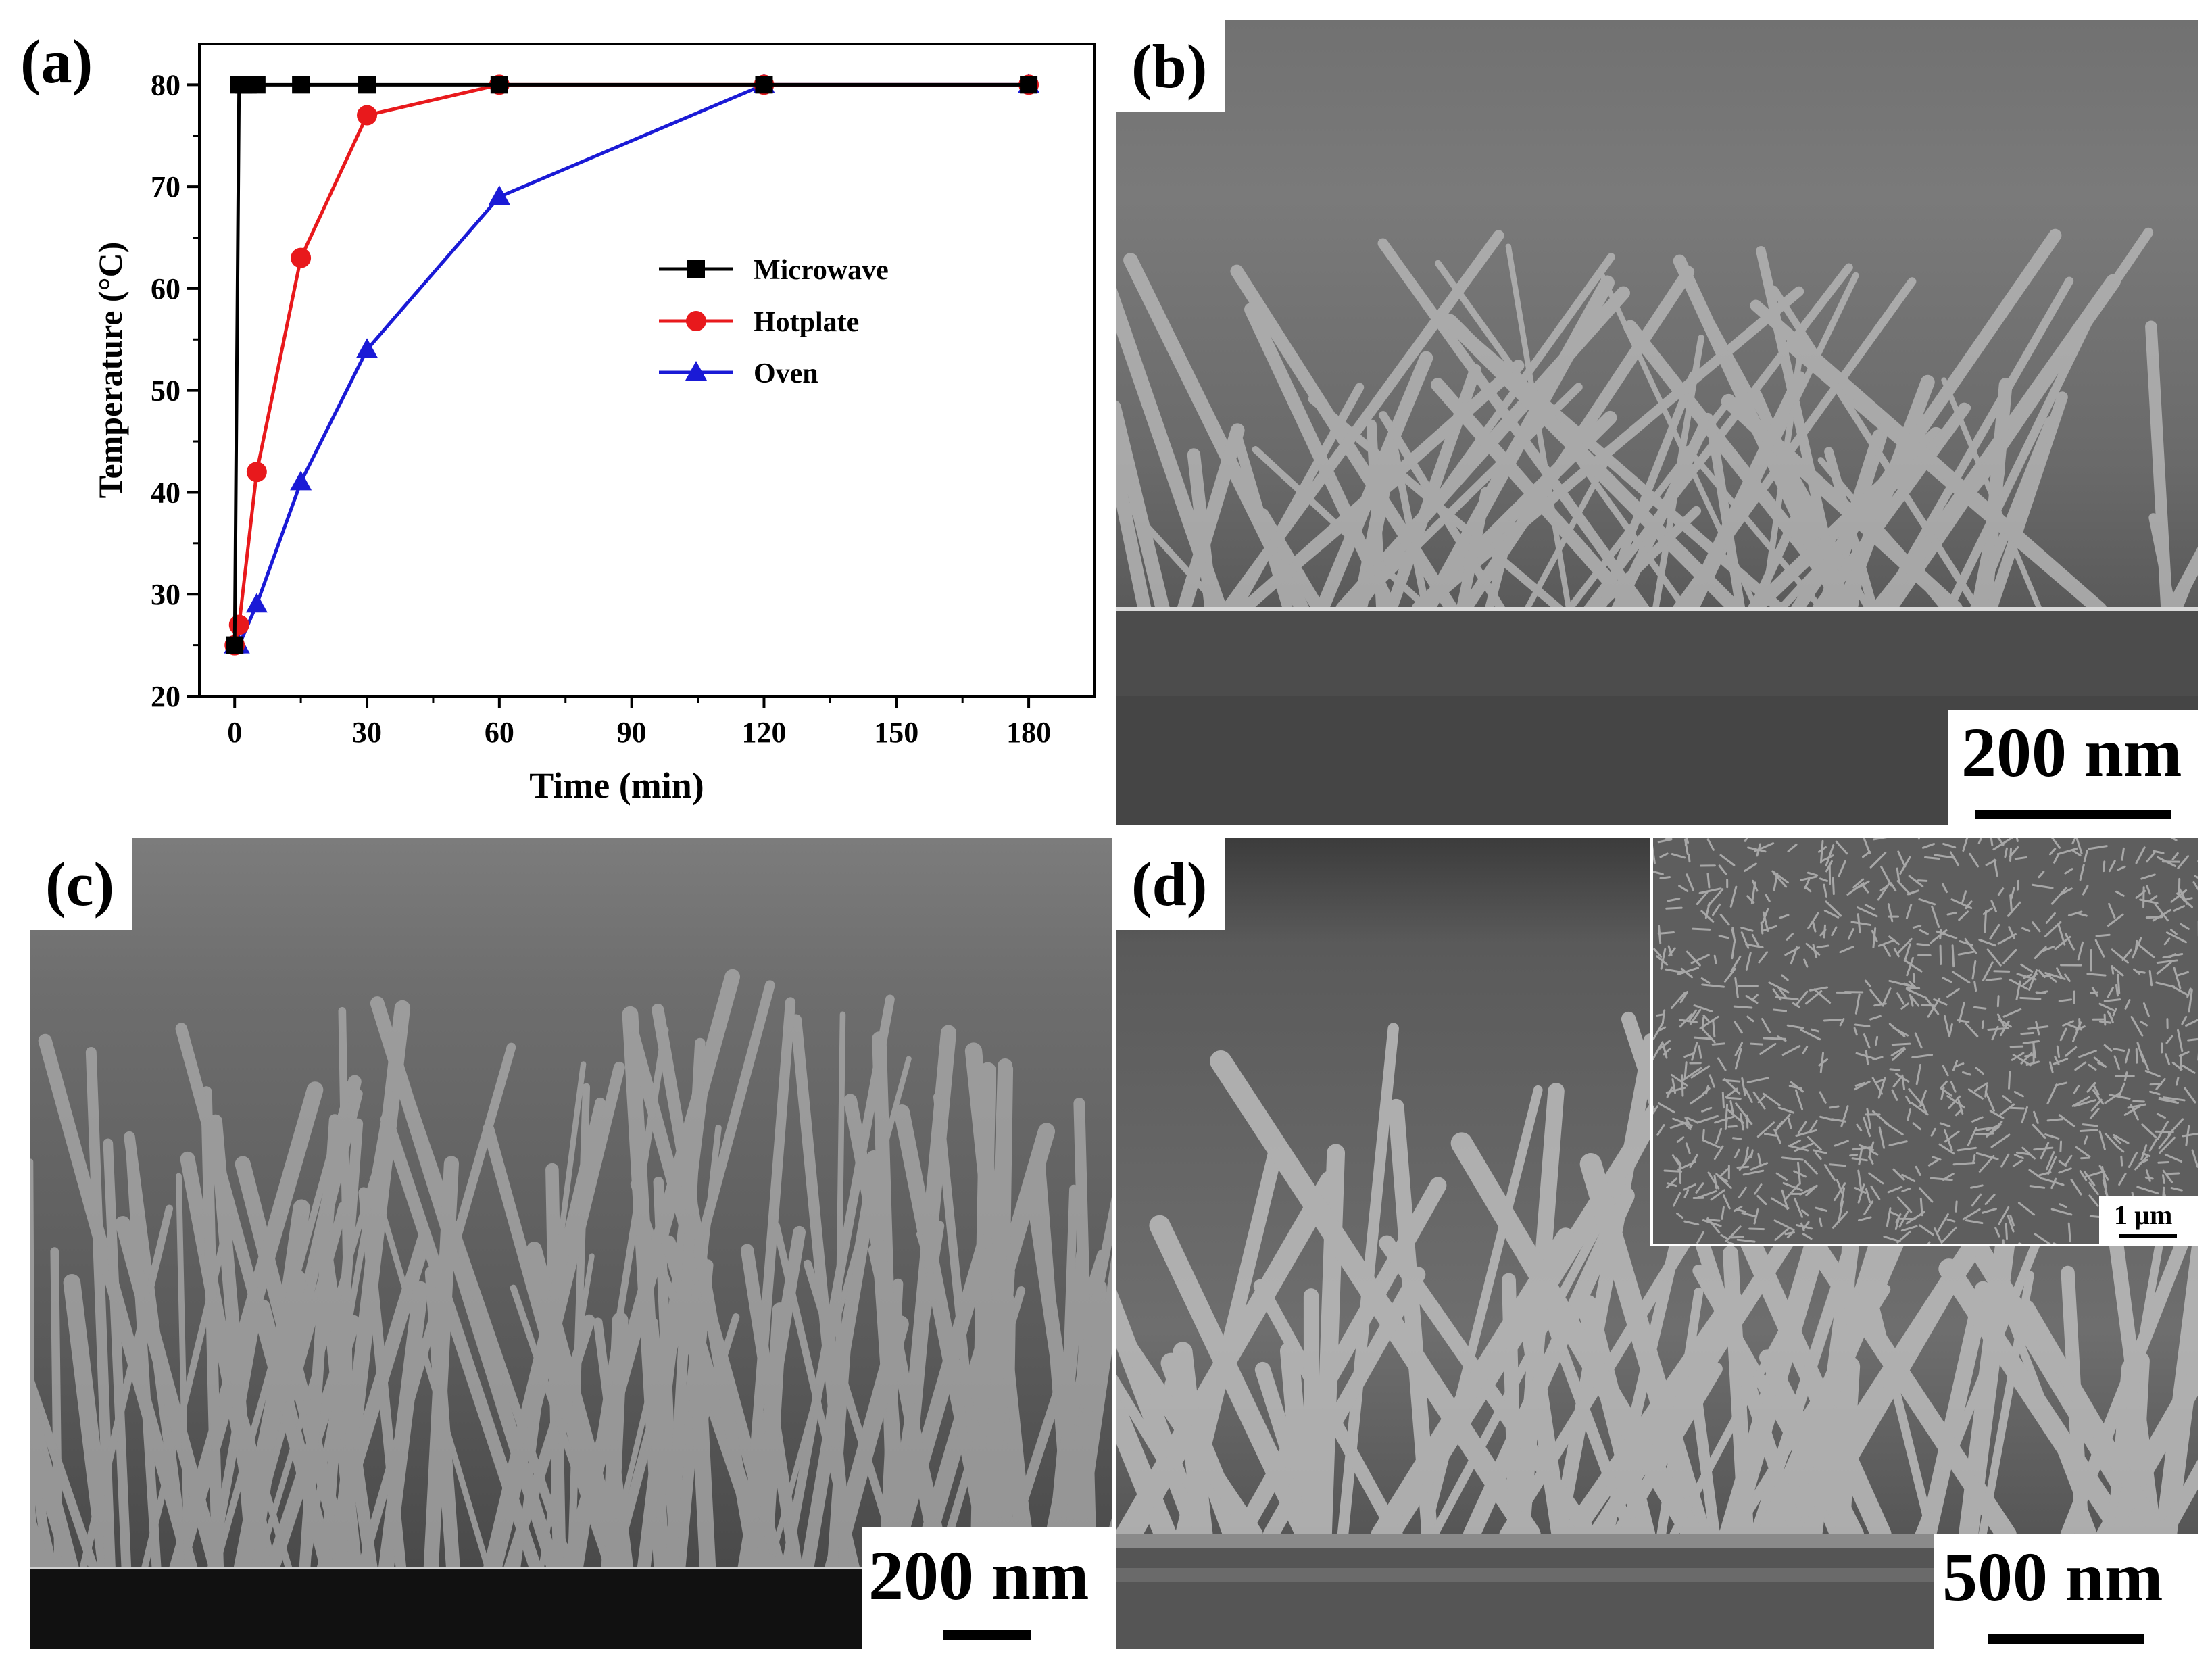  What do you see at coordinates (630, 364) in the screenshot?
I see `hotplate-line` at bounding box center [630, 364].